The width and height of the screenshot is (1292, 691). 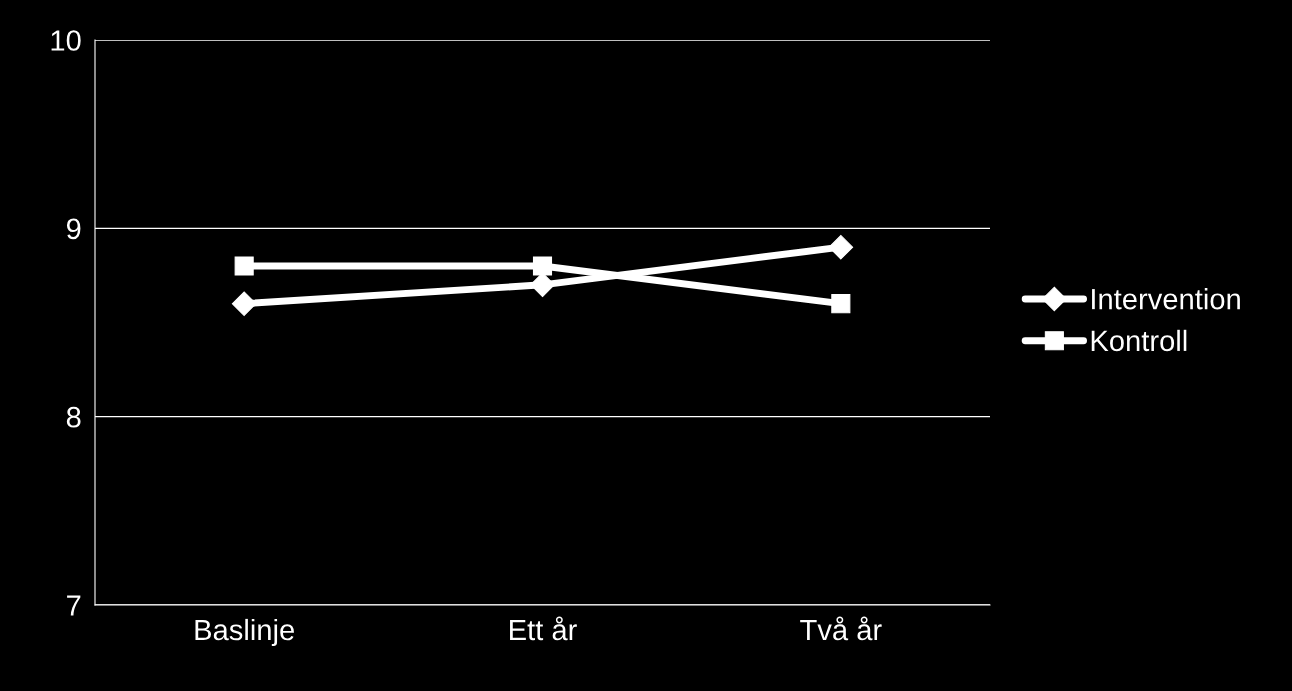 I want to click on y-tick-label: 10, so click(x=66, y=40).